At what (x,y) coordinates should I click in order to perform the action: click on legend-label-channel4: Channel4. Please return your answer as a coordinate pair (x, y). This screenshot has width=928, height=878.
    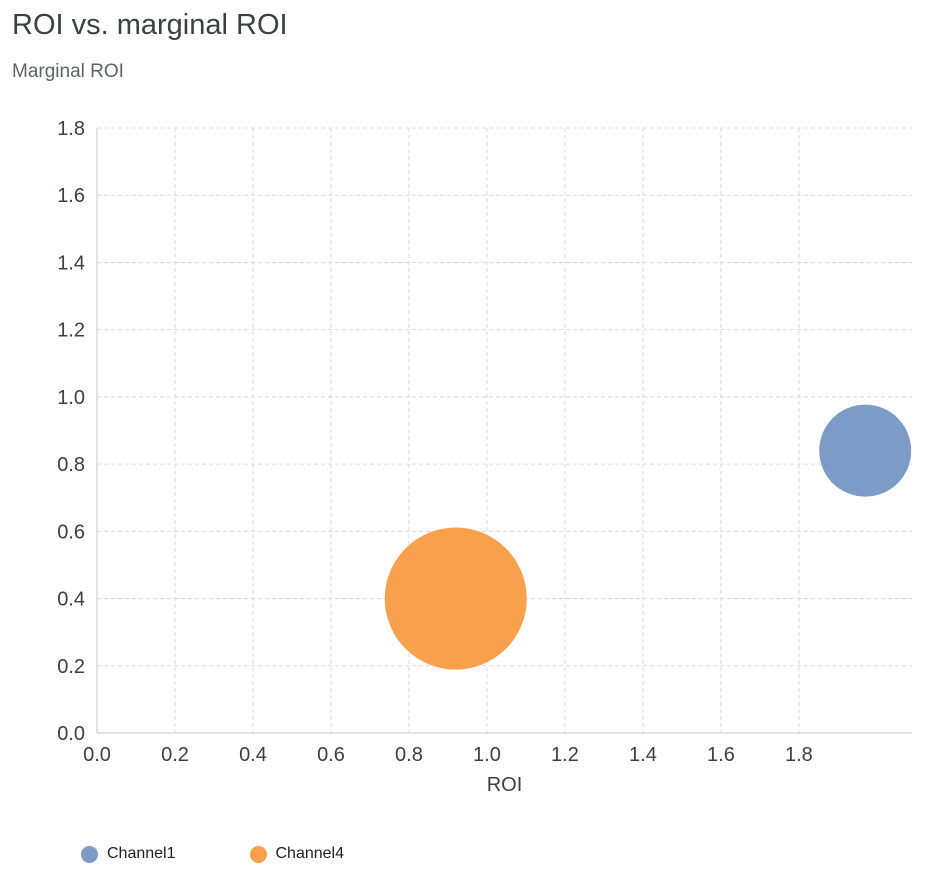
    Looking at the image, I should click on (310, 853).